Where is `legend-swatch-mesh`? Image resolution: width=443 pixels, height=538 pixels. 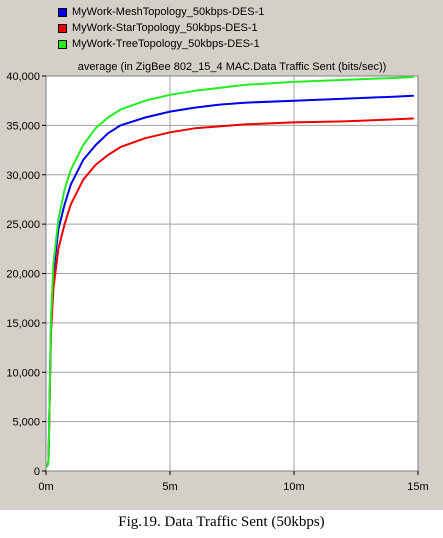 legend-swatch-mesh is located at coordinates (62, 12).